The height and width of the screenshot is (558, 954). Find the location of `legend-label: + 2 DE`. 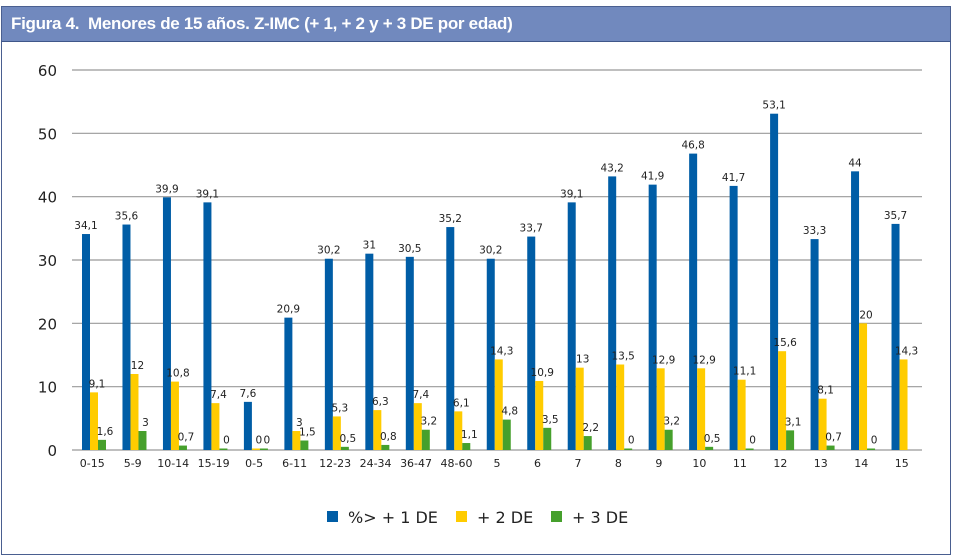

legend-label: + 2 DE is located at coordinates (505, 517).